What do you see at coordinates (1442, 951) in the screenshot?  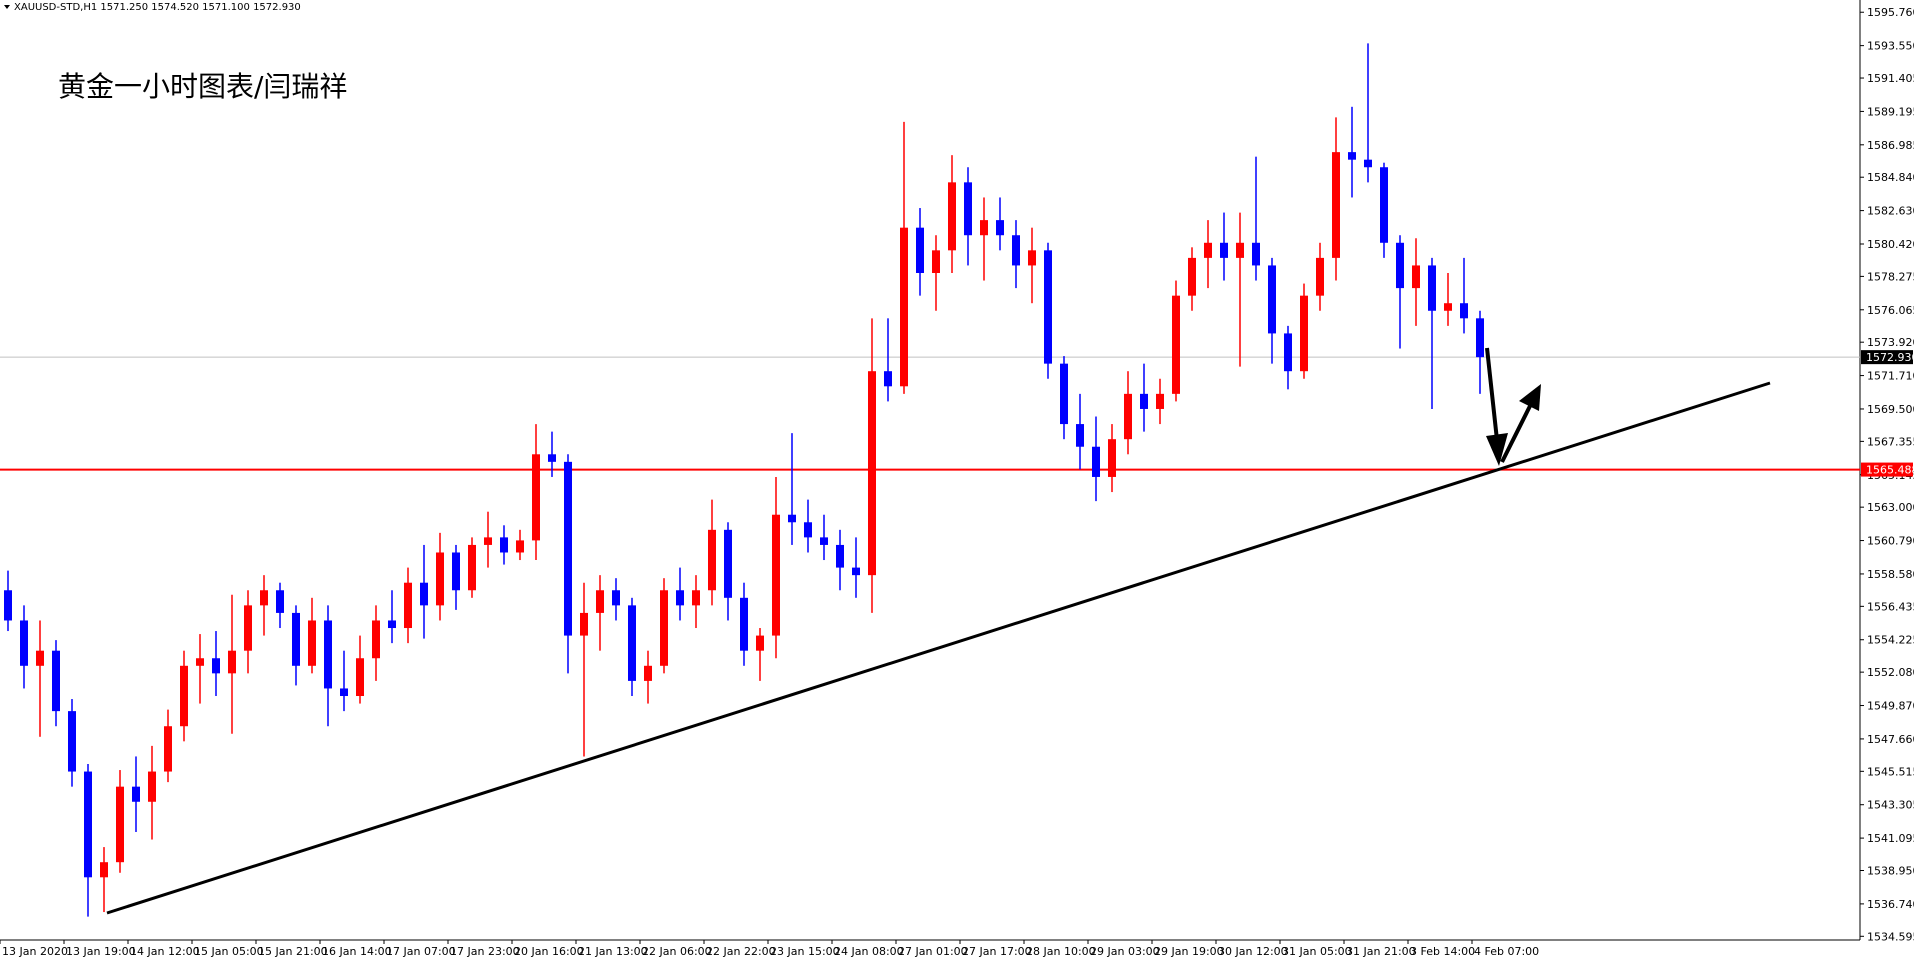 I see `x-tick-label: 3 Feb 14:00` at bounding box center [1442, 951].